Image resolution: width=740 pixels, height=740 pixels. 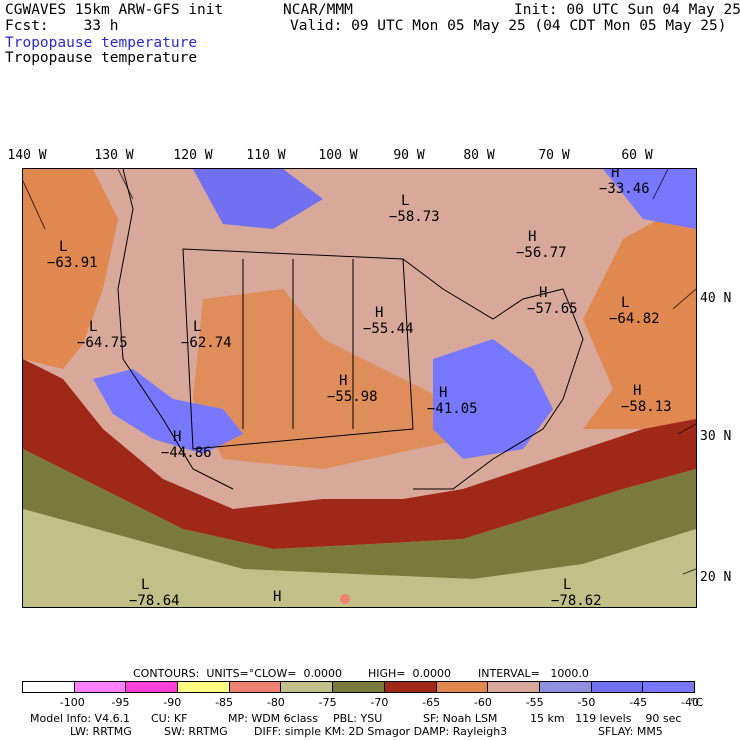 I want to click on color-legend, so click(x=358, y=687).